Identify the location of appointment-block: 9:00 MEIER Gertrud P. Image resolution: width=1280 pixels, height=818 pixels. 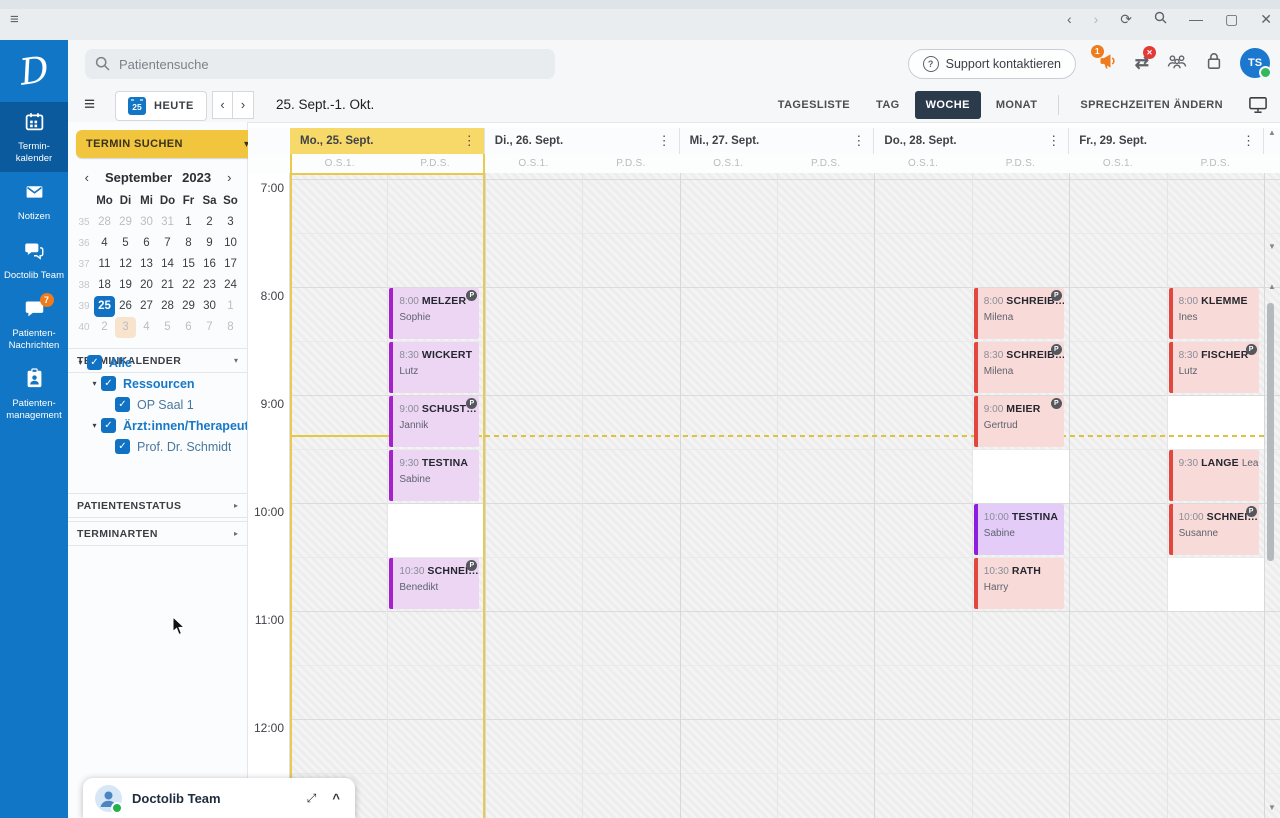
(1018, 421).